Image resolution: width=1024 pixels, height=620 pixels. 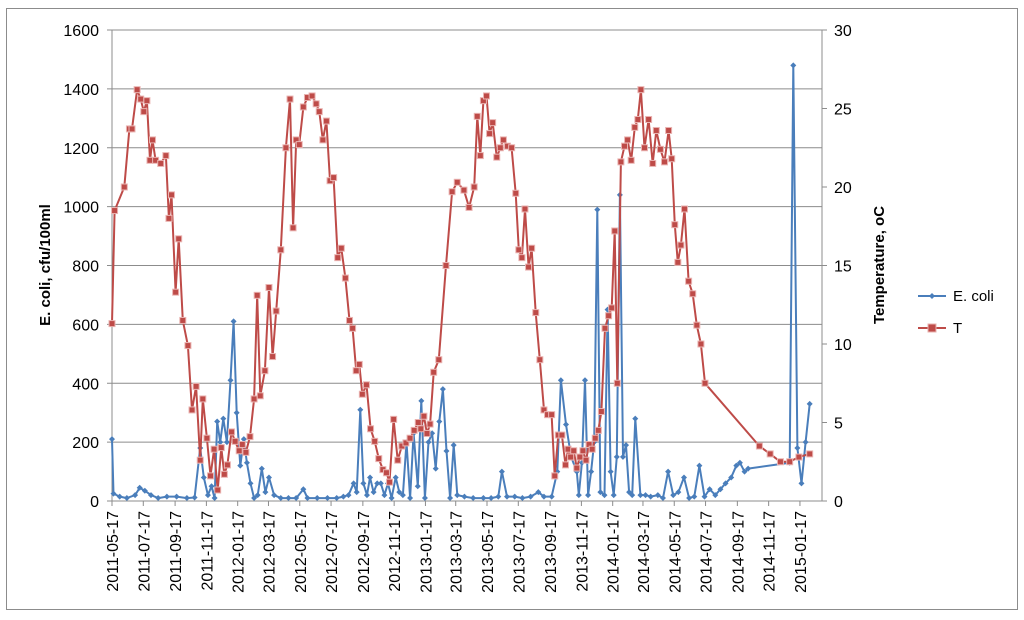 I want to click on legend-ecoli-label: E. coli, so click(x=973, y=296).